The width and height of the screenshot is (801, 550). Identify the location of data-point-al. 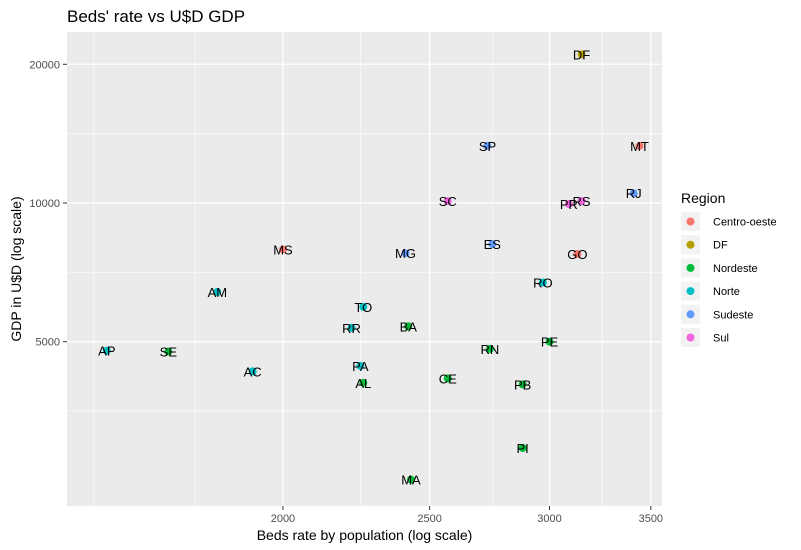
(363, 382).